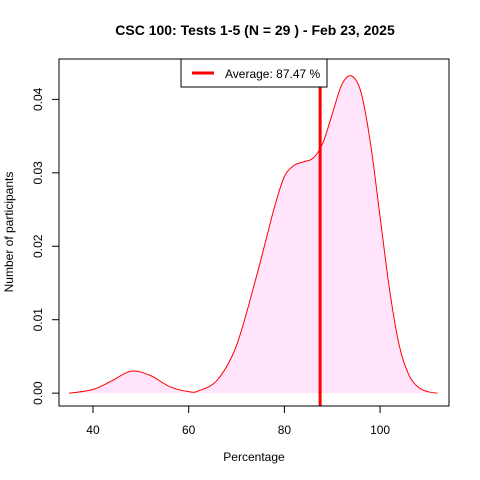  I want to click on x-tick-label: 60, so click(189, 430).